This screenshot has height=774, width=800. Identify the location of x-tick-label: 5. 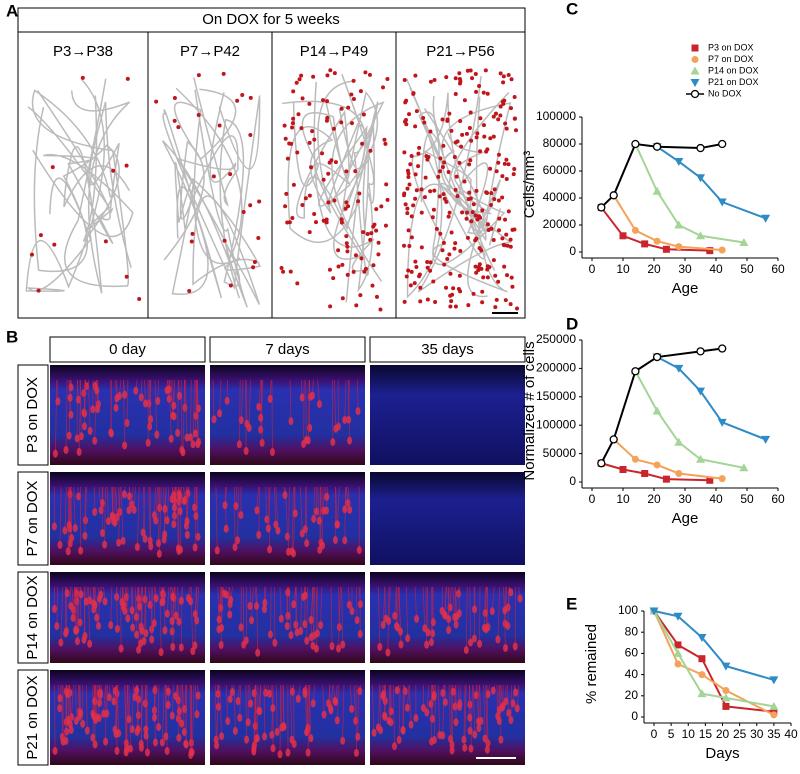
(671, 734).